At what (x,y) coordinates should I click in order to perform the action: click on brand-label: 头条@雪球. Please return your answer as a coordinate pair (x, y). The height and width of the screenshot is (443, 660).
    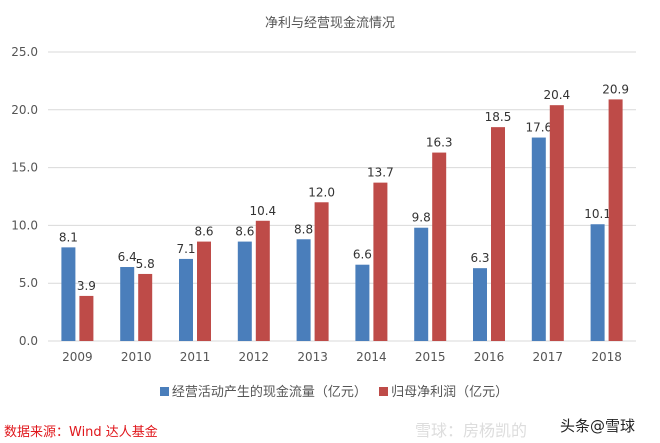
    Looking at the image, I should click on (598, 426).